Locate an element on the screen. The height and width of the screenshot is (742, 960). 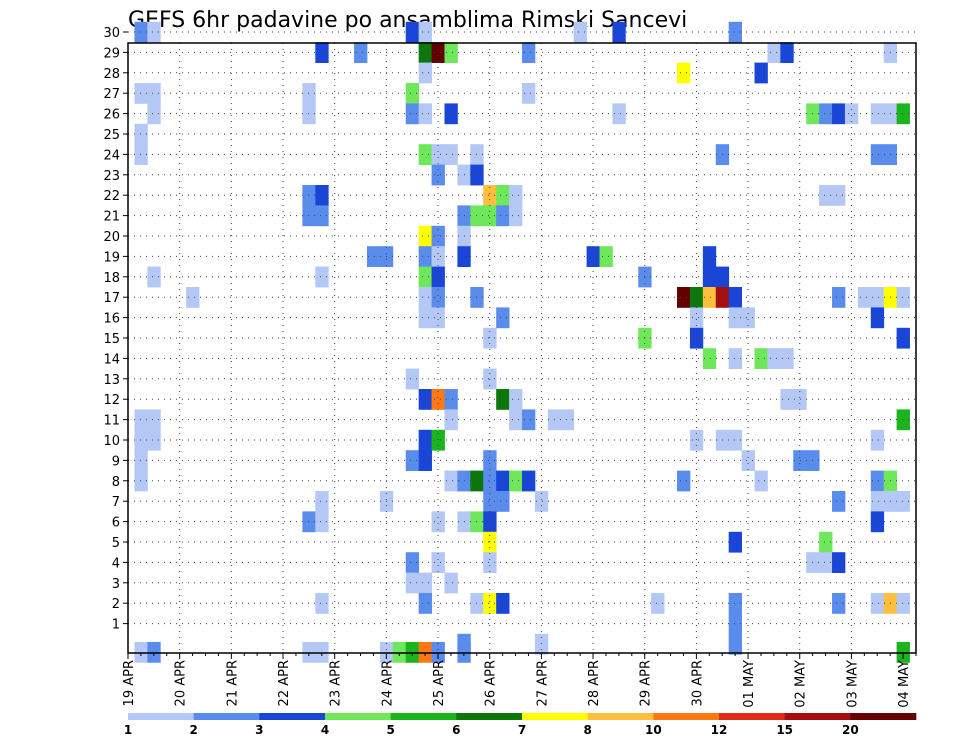
y-tick-label: 29 is located at coordinates (111, 53).